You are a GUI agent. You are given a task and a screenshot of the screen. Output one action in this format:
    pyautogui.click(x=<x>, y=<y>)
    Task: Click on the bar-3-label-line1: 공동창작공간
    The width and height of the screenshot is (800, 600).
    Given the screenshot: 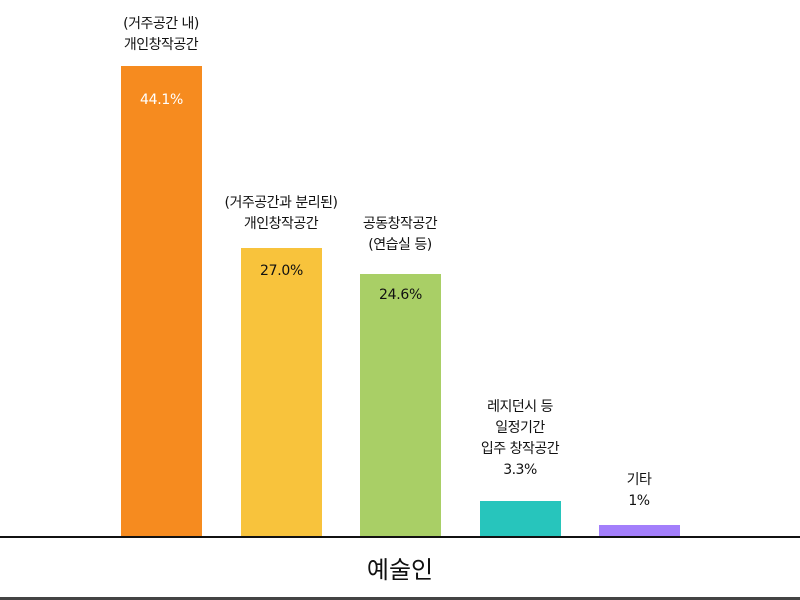 What is the action you would take?
    pyautogui.click(x=400, y=224)
    